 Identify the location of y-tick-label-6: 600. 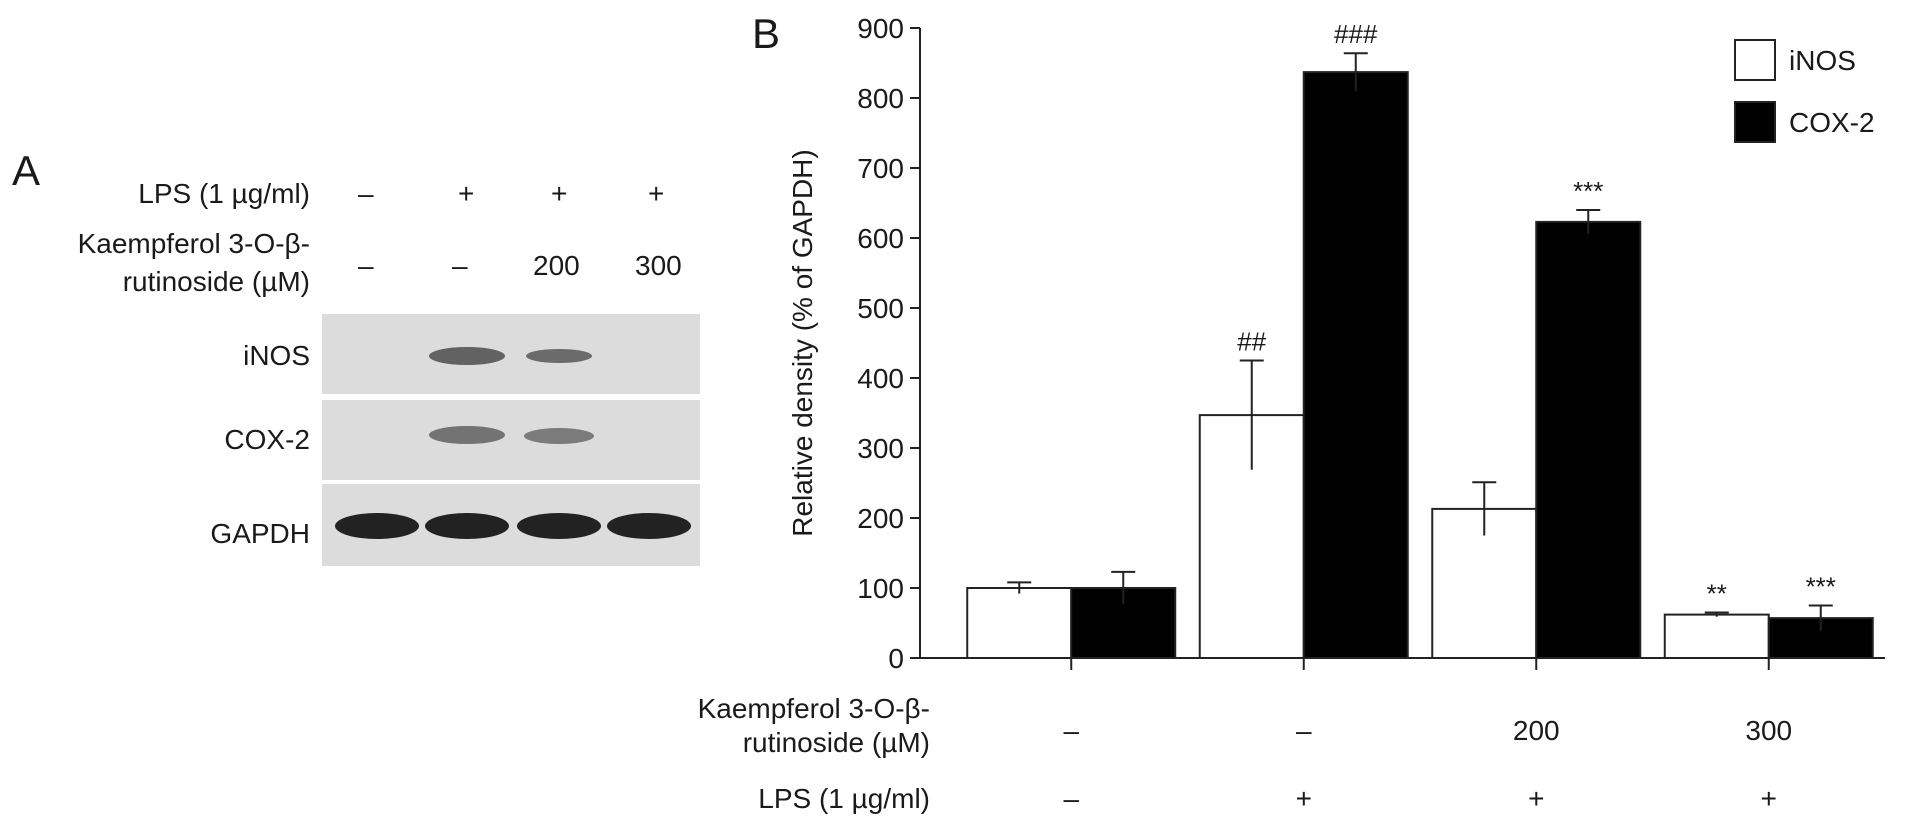
(880, 238).